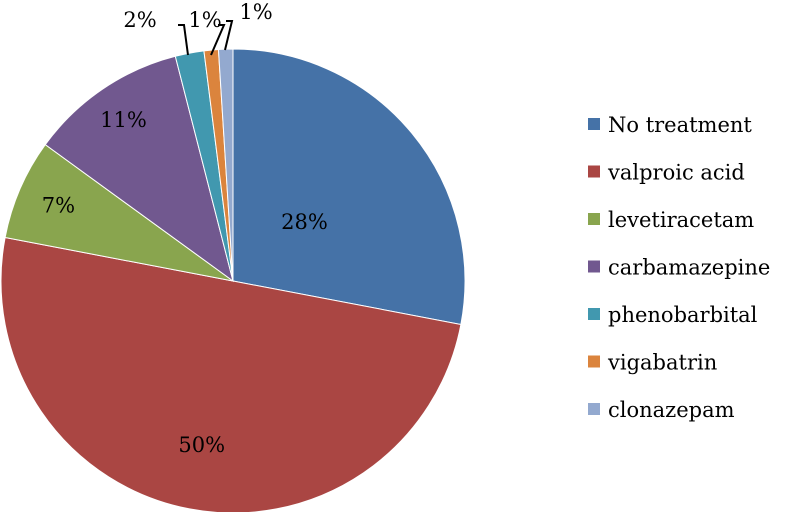 The height and width of the screenshot is (512, 787). I want to click on legend-label-no-treatment: No treatment, so click(680, 125).